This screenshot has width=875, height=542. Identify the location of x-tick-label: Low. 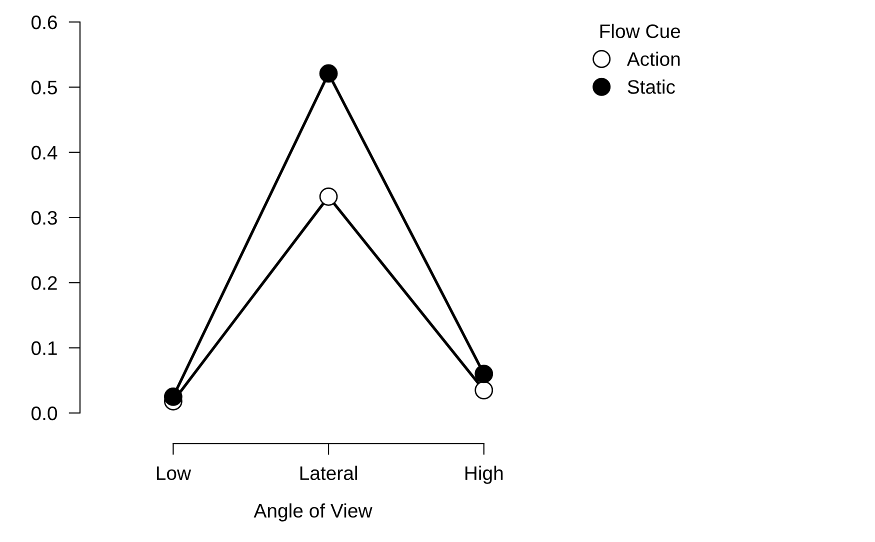
(174, 473).